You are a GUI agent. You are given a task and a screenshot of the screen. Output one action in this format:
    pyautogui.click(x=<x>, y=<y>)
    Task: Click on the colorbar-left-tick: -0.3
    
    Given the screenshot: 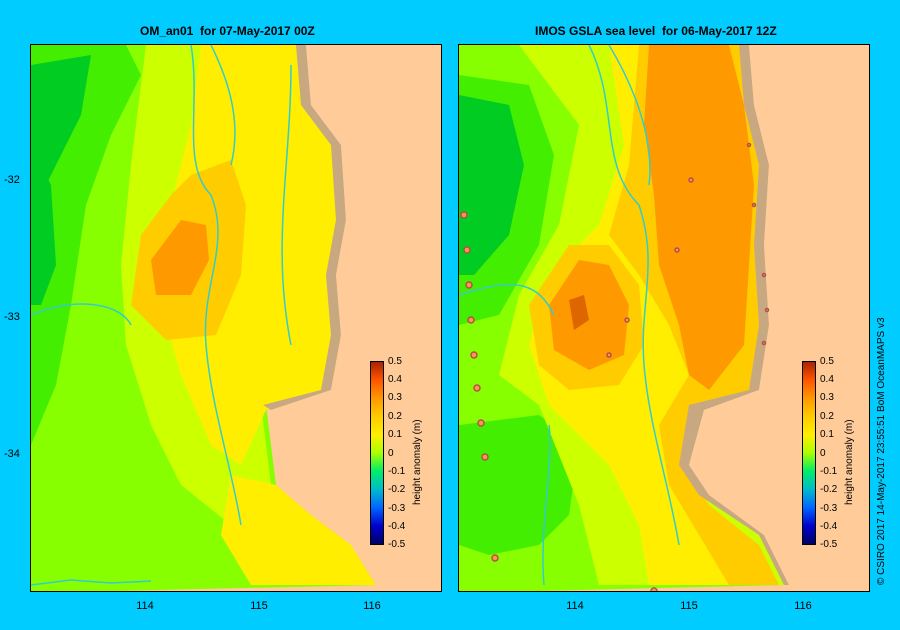 What is the action you would take?
    pyautogui.click(x=397, y=508)
    